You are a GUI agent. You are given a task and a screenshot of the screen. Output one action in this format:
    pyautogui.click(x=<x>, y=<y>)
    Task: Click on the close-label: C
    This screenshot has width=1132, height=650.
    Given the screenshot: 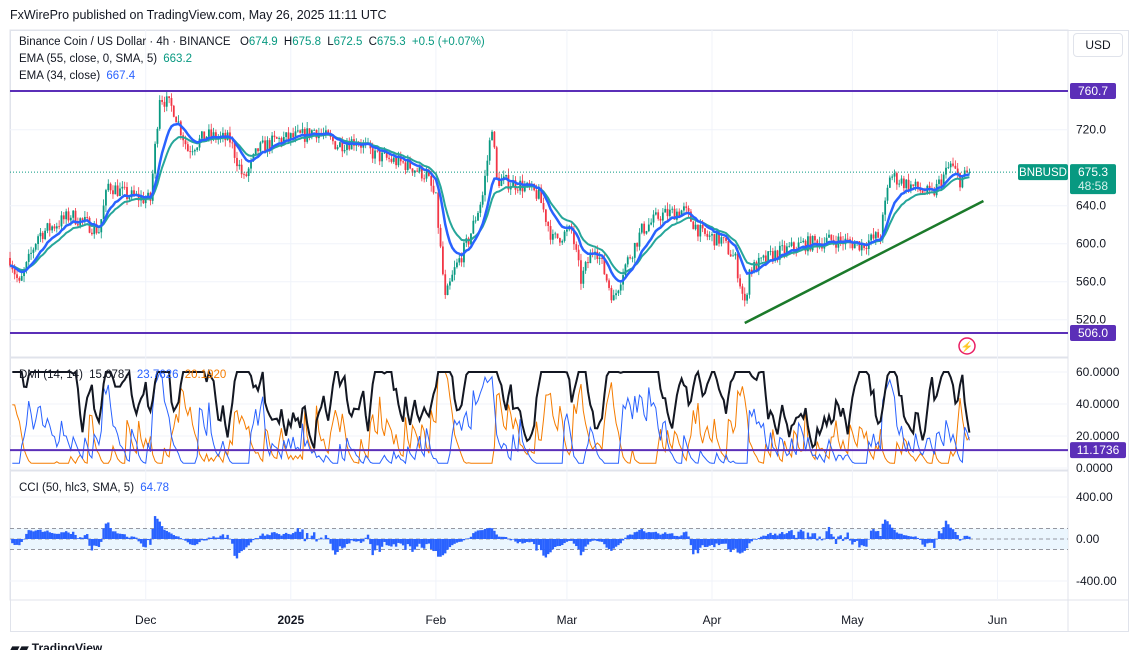 What is the action you would take?
    pyautogui.click(x=372, y=42)
    